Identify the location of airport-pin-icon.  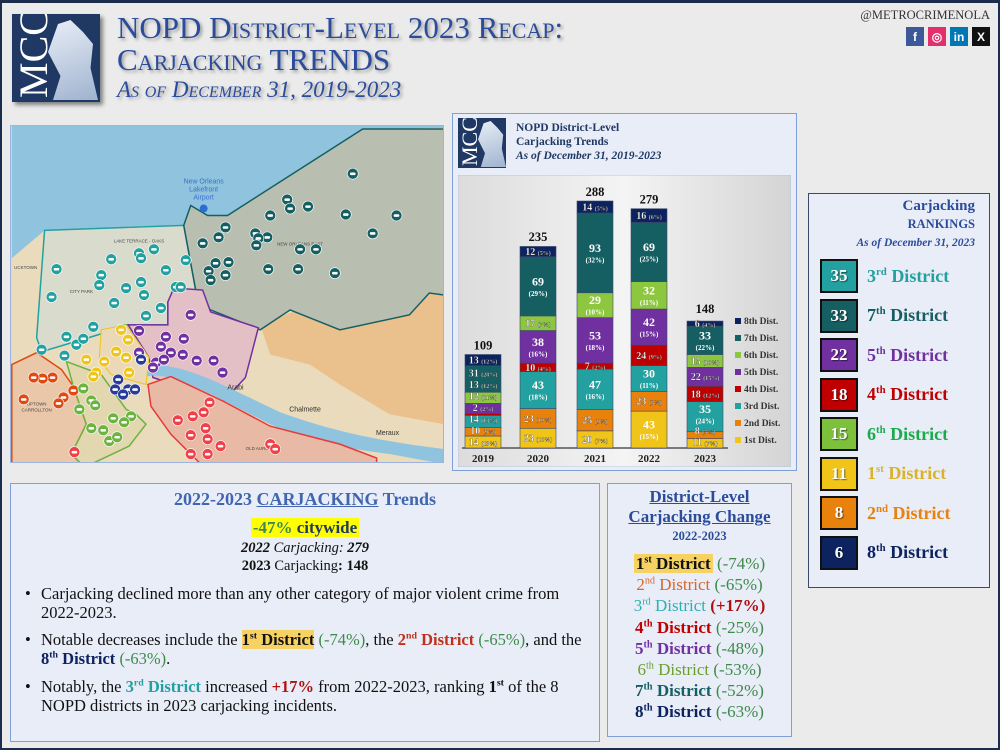
(203, 208).